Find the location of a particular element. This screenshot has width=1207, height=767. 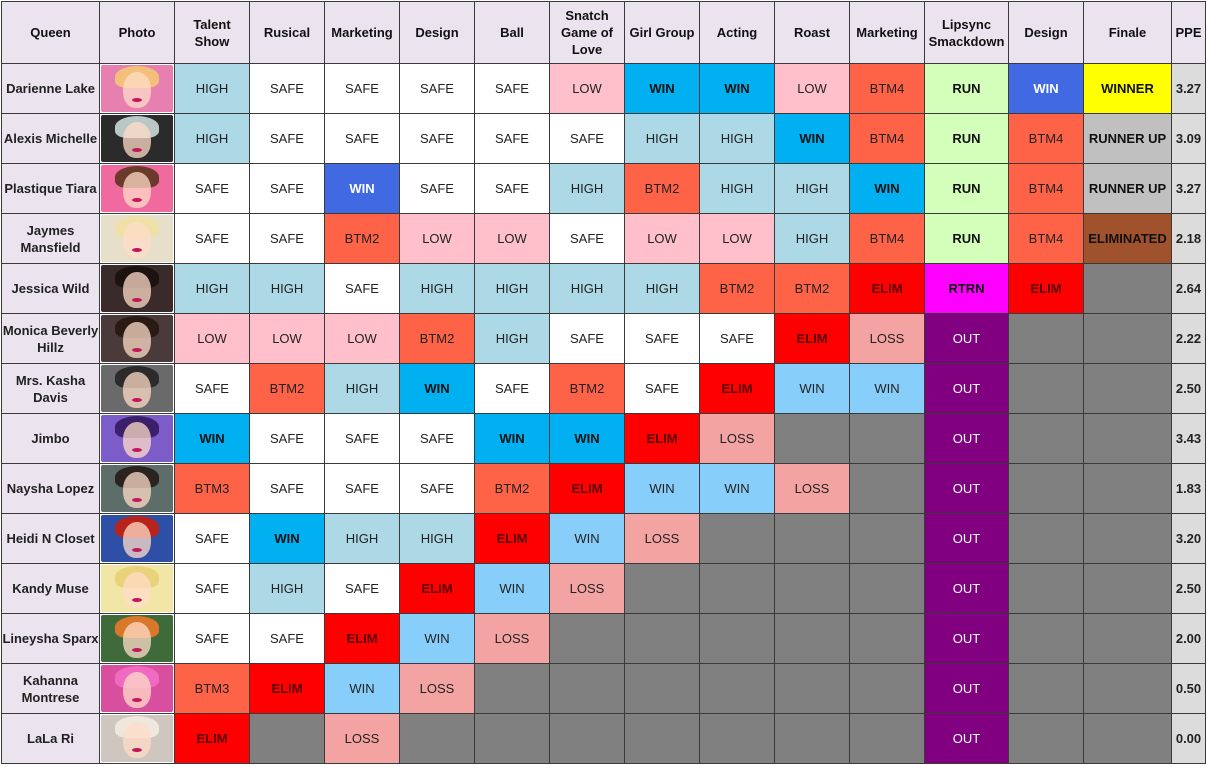

result-marketing2: BTM4 is located at coordinates (887, 88).